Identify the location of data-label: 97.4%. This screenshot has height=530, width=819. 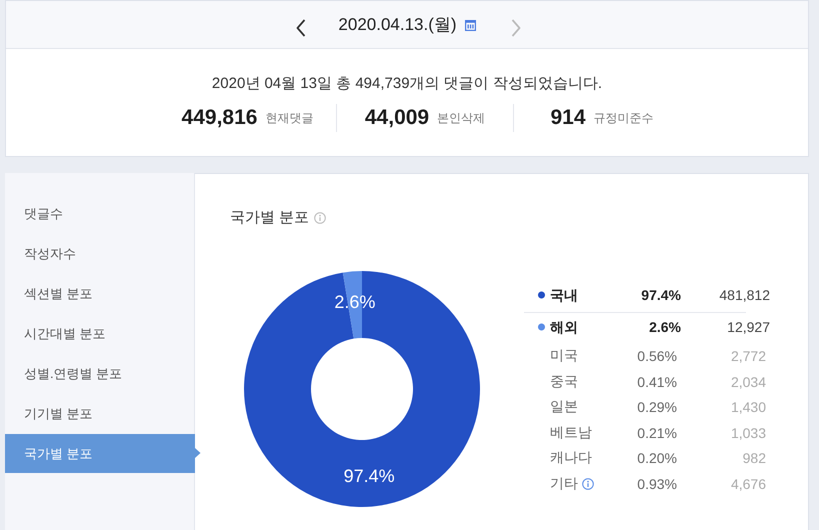
(369, 476).